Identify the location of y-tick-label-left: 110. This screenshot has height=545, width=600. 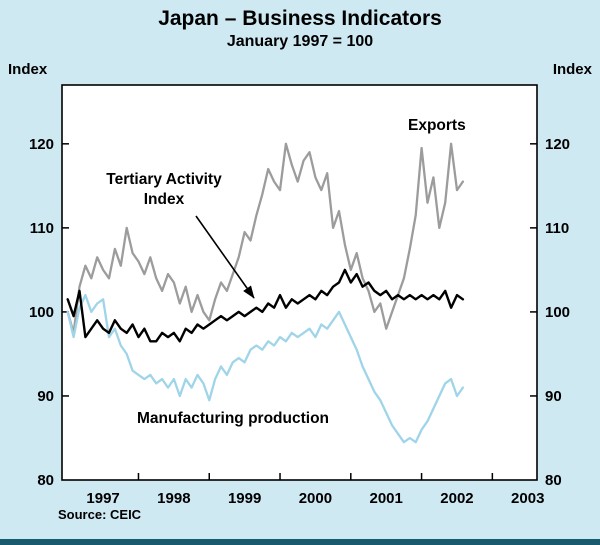
(42, 228).